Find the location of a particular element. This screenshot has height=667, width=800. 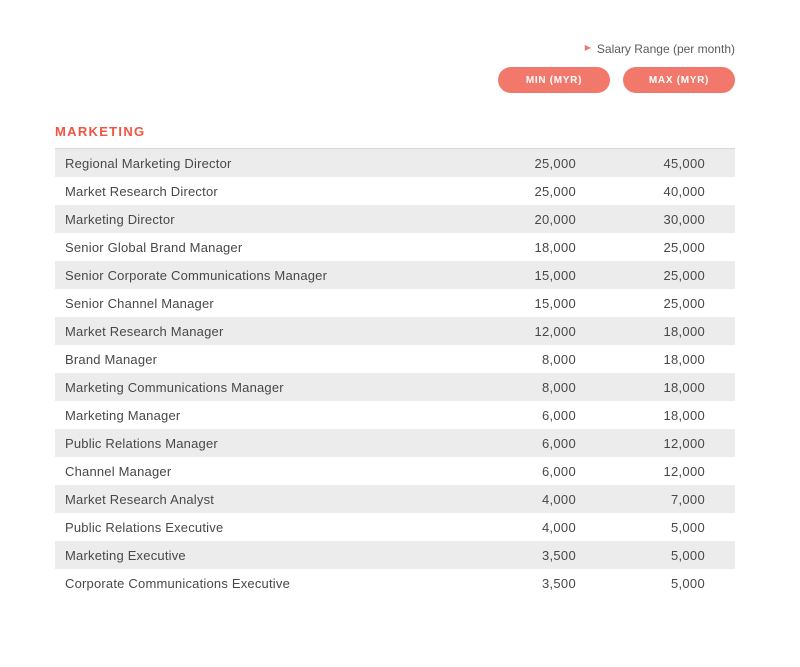

min-salary-value: 18,000 is located at coordinates (555, 247).